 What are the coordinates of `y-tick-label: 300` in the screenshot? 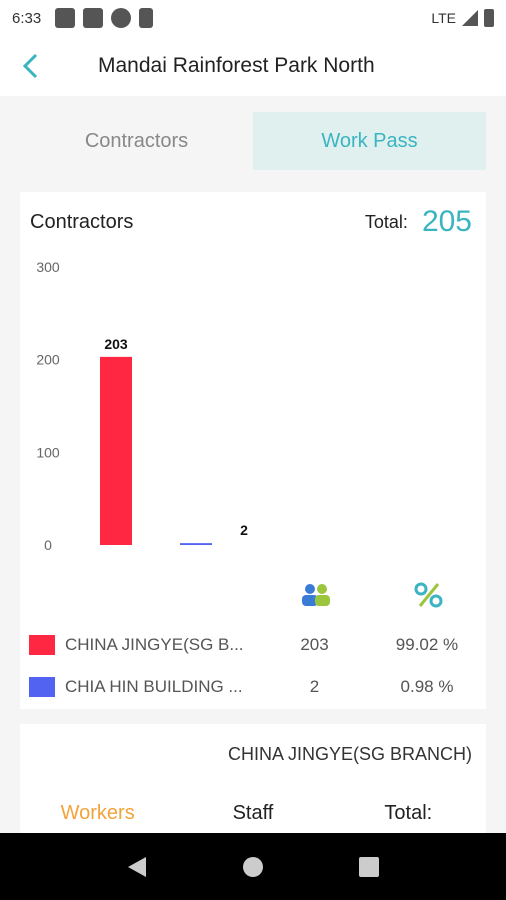 It's located at (48, 267).